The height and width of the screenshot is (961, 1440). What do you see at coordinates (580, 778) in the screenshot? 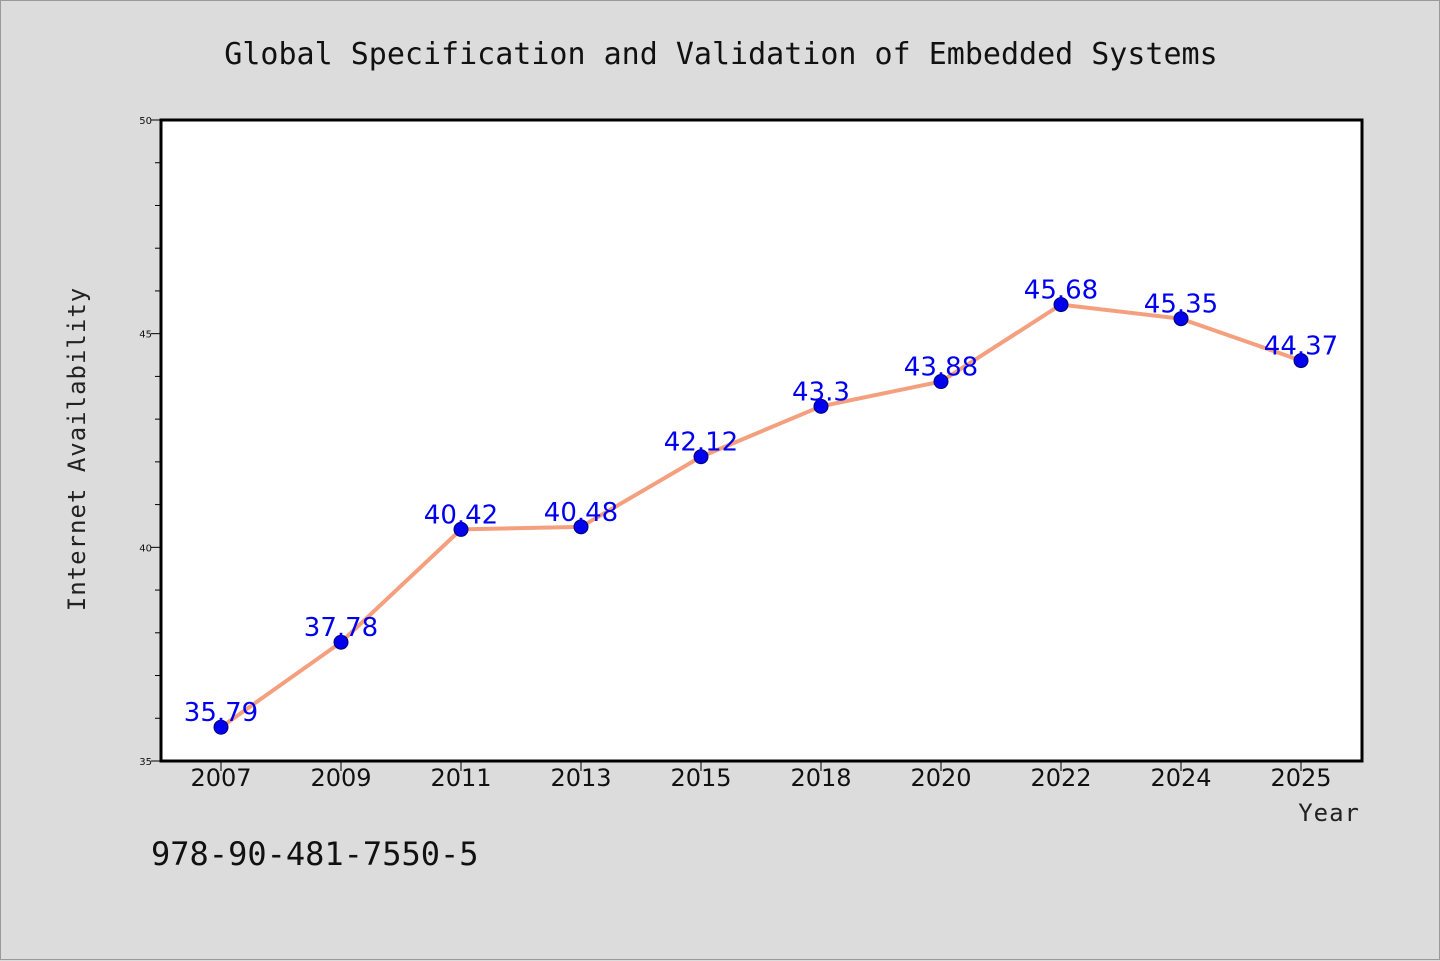
I see `x-tick-label: 2013` at bounding box center [580, 778].